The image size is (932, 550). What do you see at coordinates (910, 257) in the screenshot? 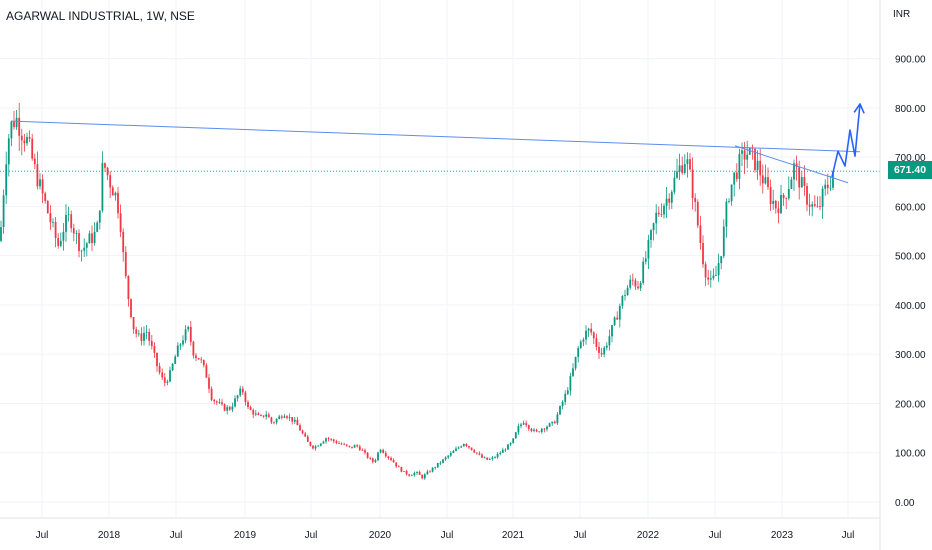
I see `y-tick-label: 500.00` at bounding box center [910, 257].